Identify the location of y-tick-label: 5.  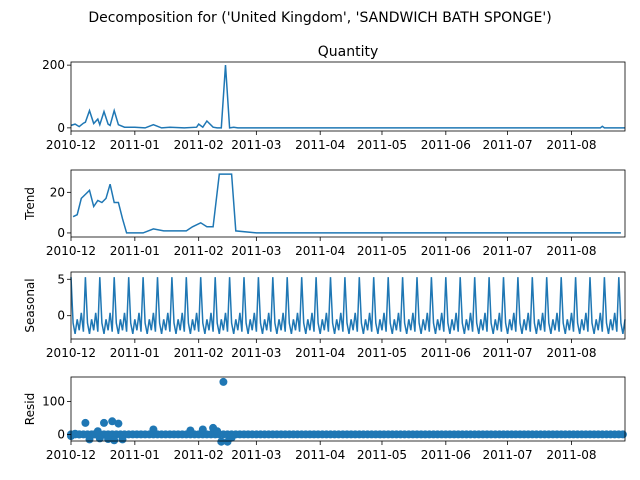
(61, 279).